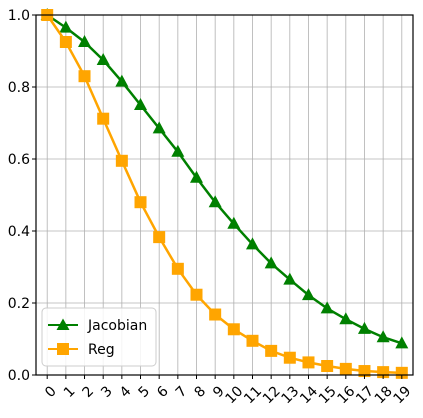  I want to click on legend-label-jacobian: Jacobian, so click(117, 326).